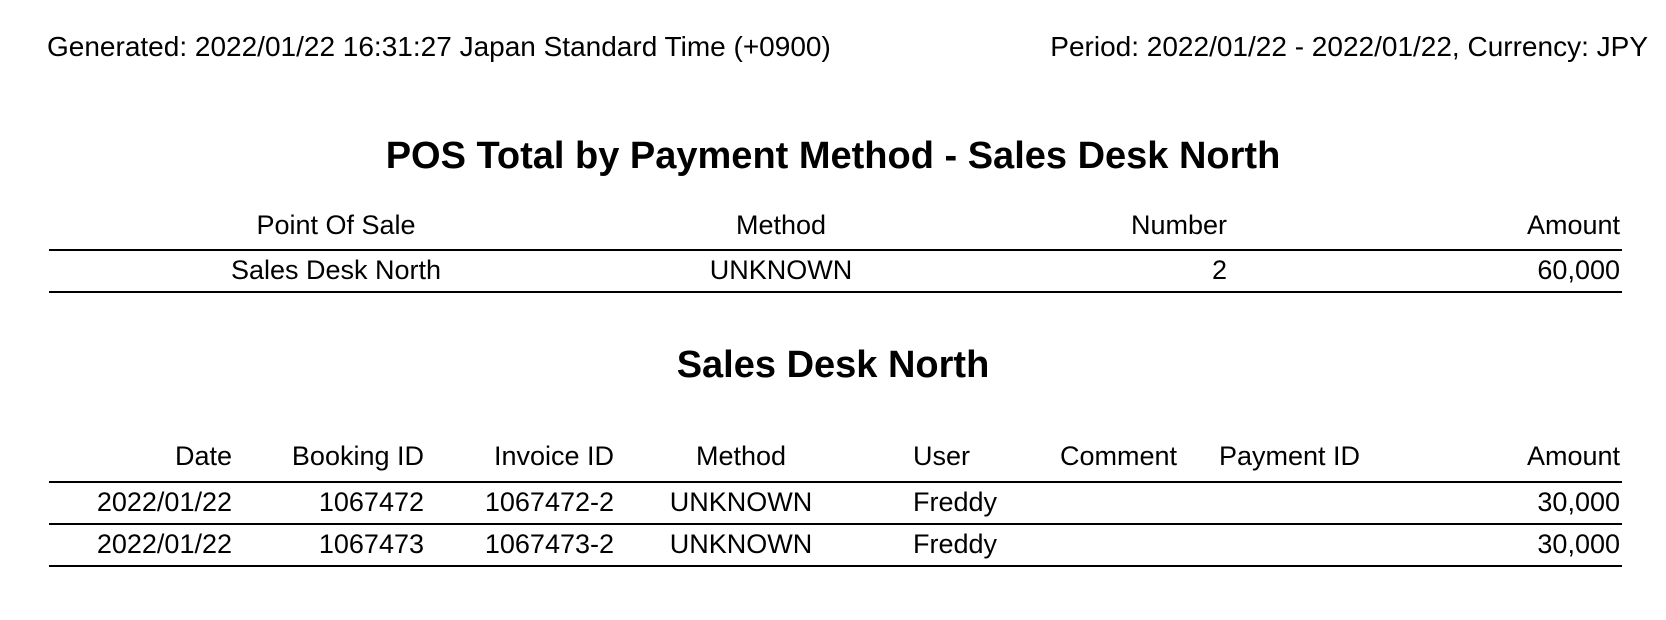 Image resolution: width=1666 pixels, height=620 pixels. I want to click on cell-booking-id: 1067473, so click(336, 545).